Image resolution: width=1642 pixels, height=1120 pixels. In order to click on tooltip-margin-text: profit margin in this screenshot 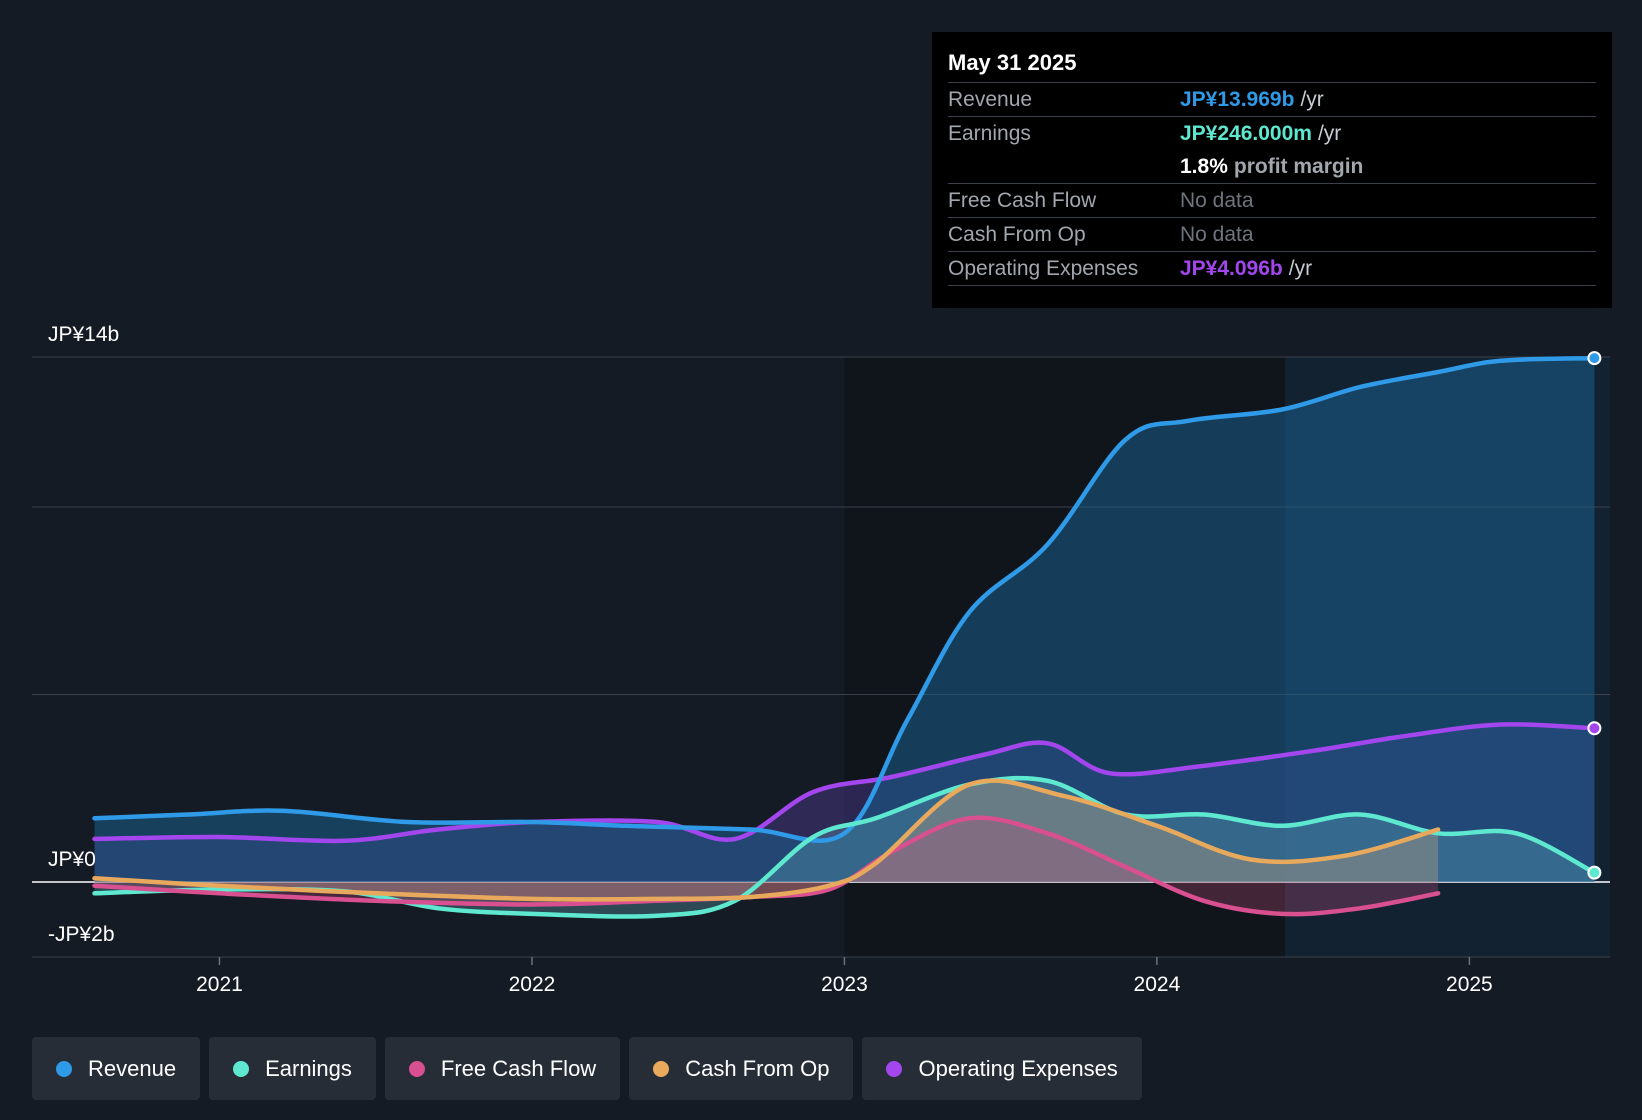, I will do `click(1298, 166)`.